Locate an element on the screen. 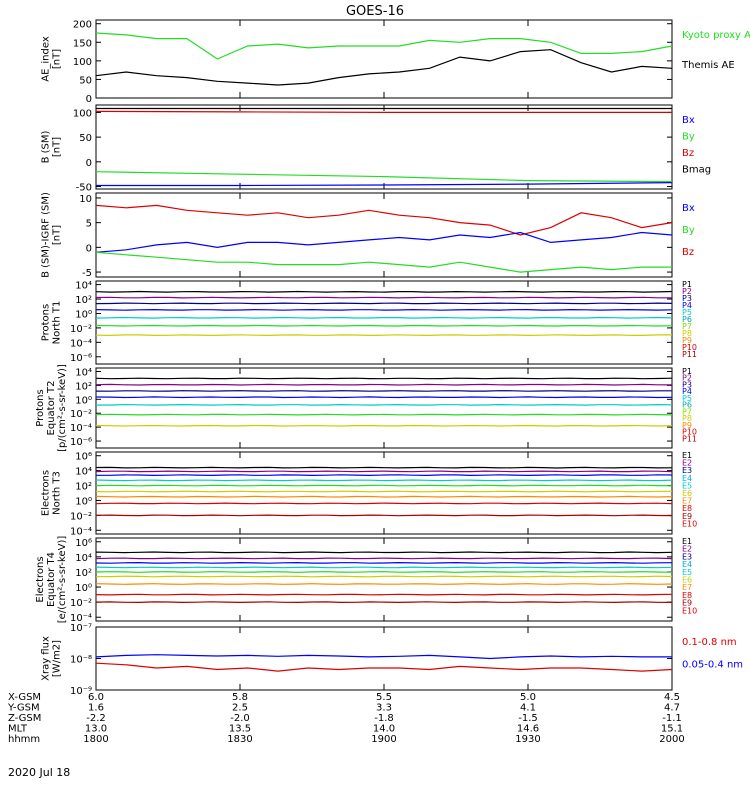  legend-entry: 0.05-0.4 nm is located at coordinates (712, 665).